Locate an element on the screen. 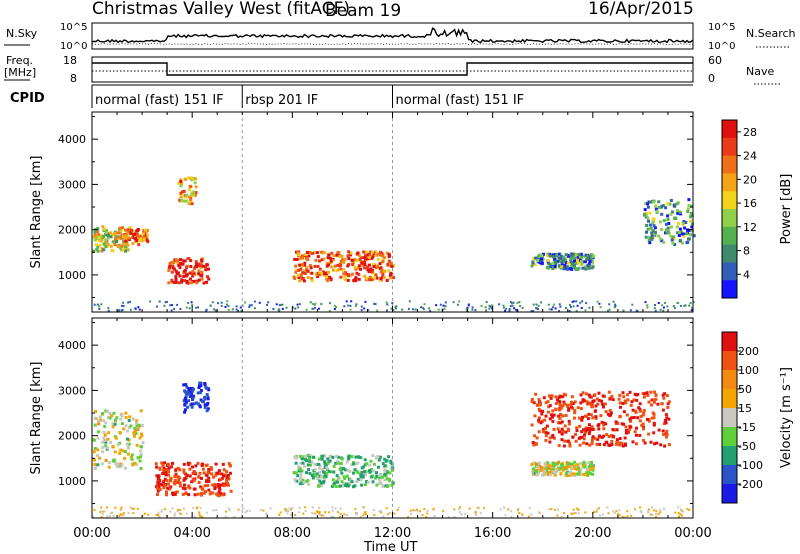 This screenshot has width=800, height=554. colorbar-tick-label: 100 is located at coordinates (748, 370).